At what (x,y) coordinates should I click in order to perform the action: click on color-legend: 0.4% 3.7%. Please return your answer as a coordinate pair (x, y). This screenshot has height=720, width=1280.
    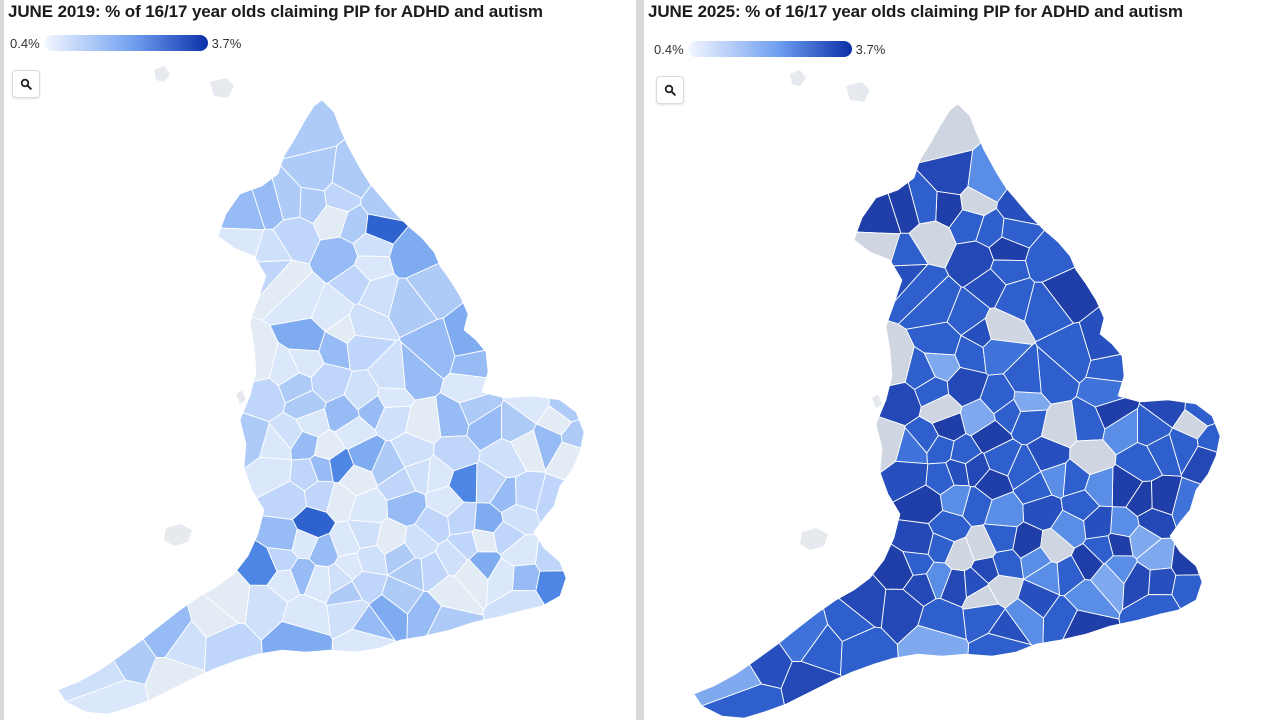
    Looking at the image, I should click on (125, 43).